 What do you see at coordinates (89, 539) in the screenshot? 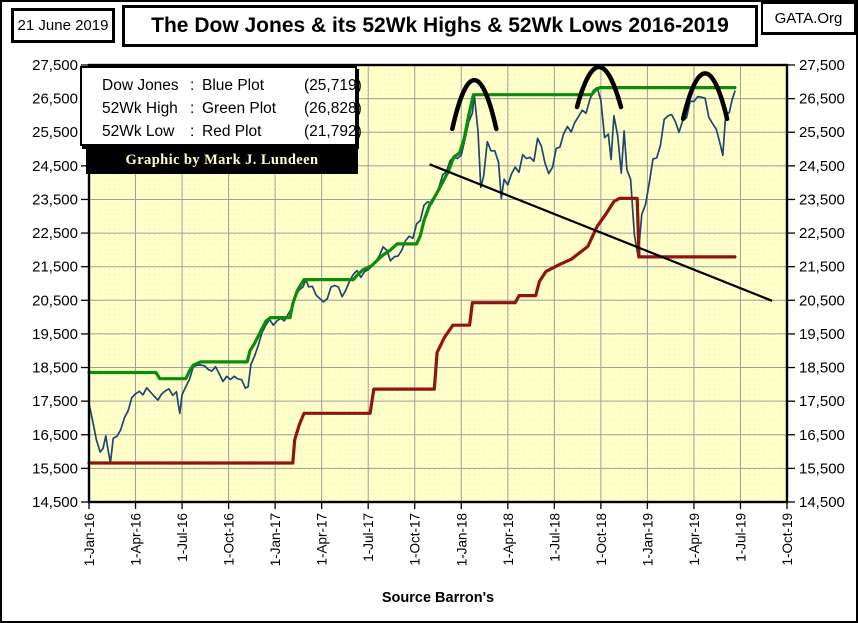
I see `x-axis-tick-label: 1-Jan-16` at bounding box center [89, 539].